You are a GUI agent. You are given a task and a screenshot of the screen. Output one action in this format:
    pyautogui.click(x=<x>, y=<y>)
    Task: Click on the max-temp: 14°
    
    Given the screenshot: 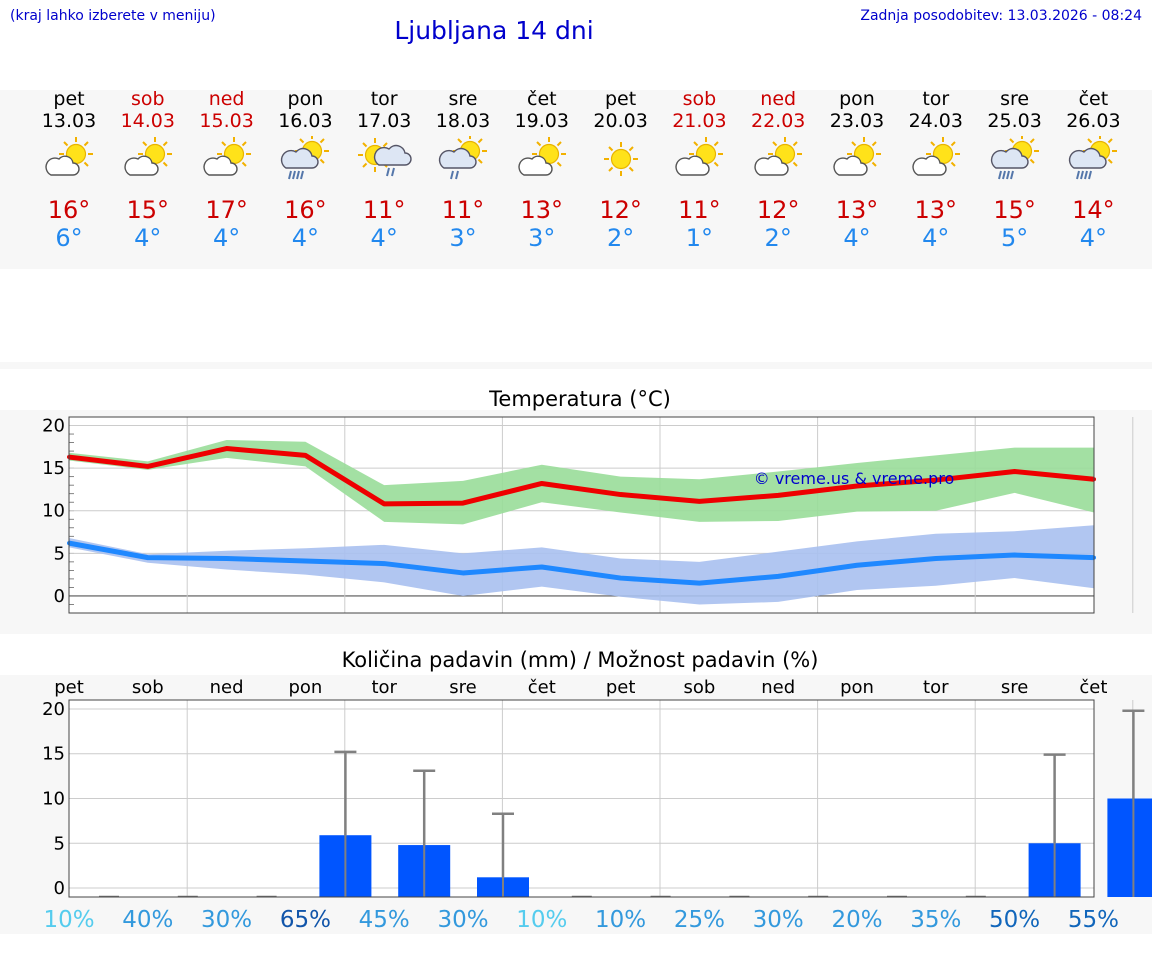 What is the action you would take?
    pyautogui.click(x=1093, y=210)
    